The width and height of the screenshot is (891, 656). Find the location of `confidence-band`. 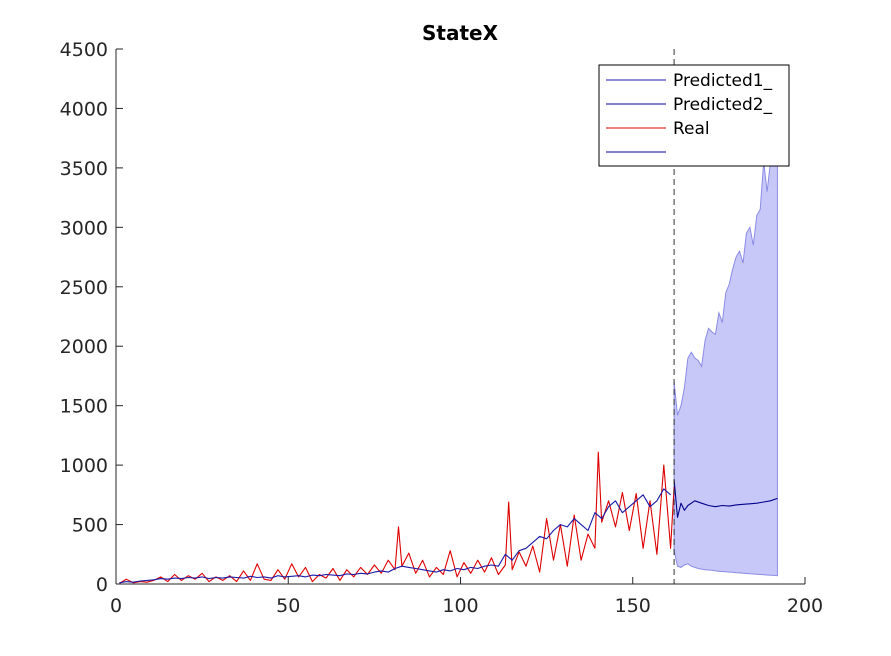

confidence-band is located at coordinates (725, 354).